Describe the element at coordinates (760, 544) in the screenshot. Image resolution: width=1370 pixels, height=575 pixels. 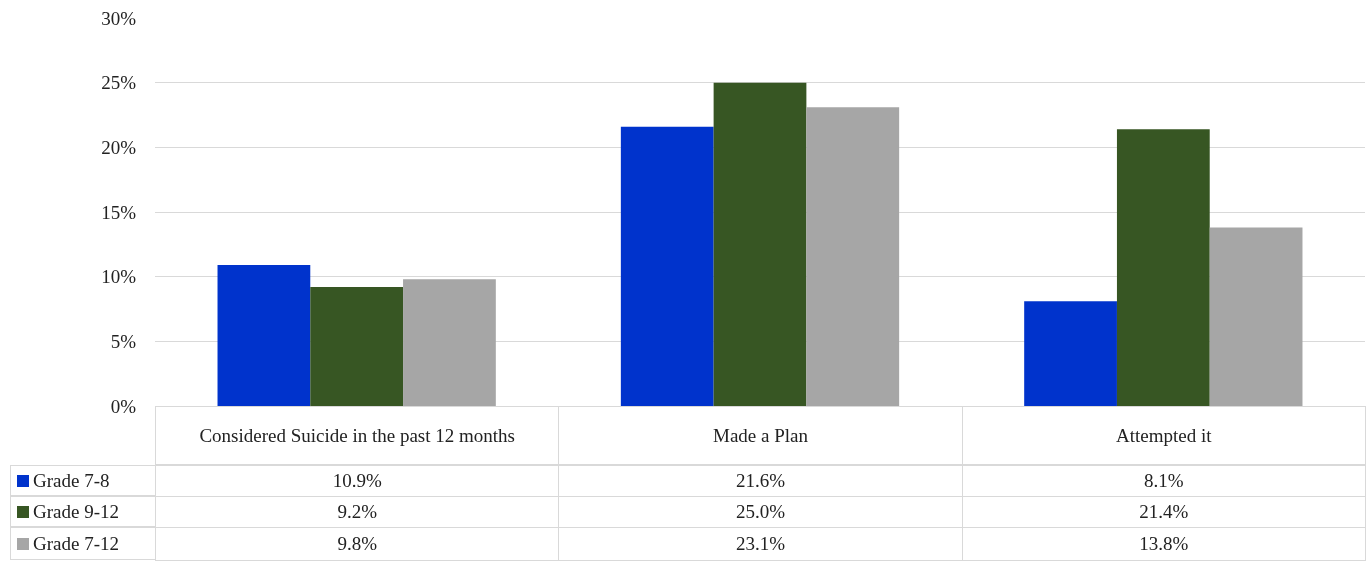
I see `data-label: 23.1%` at that location.